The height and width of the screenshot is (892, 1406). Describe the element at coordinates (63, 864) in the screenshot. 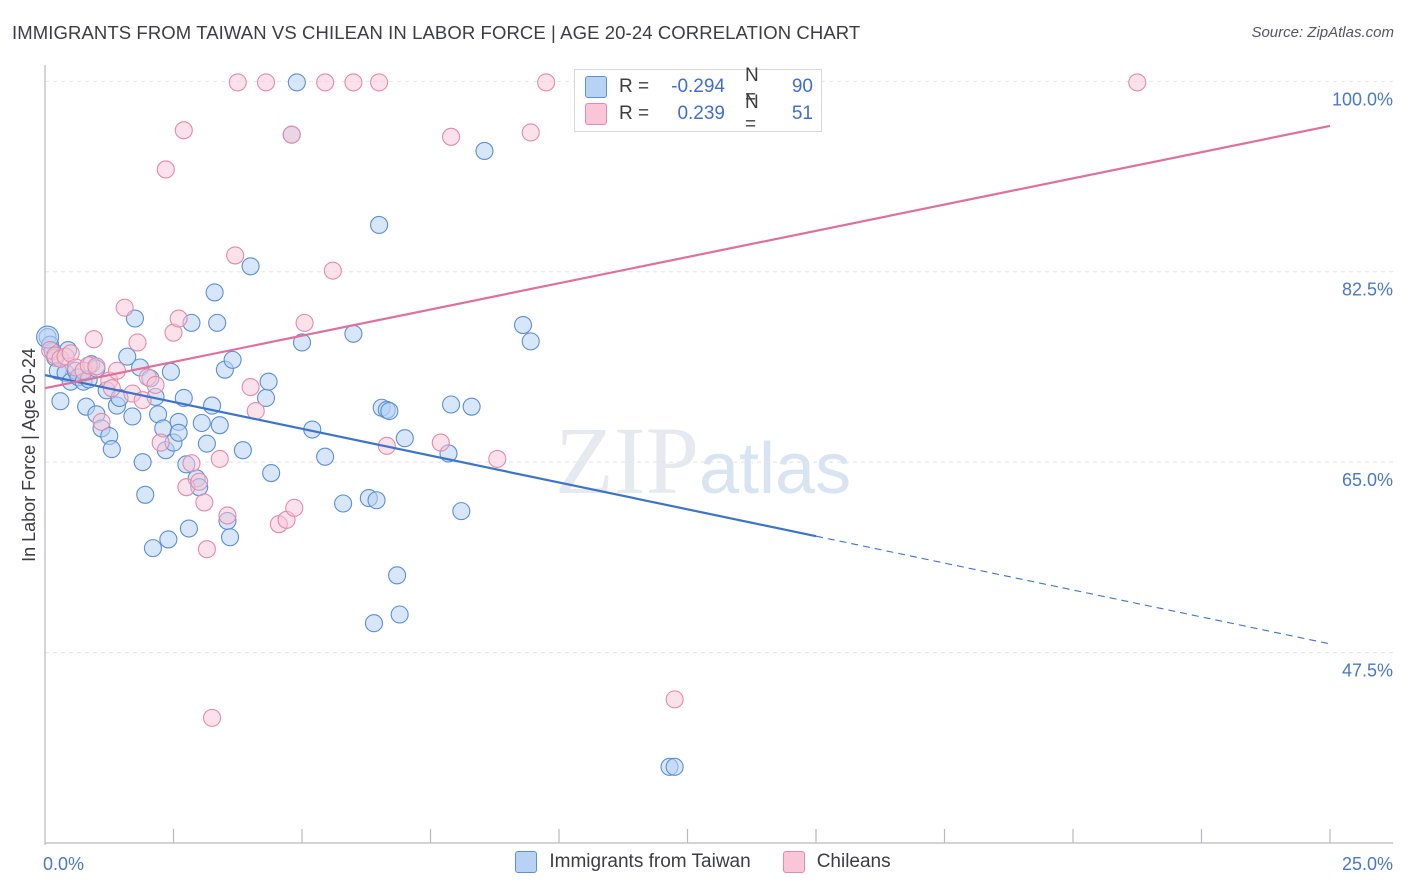

I see `x-tick-label: 0.0%` at that location.